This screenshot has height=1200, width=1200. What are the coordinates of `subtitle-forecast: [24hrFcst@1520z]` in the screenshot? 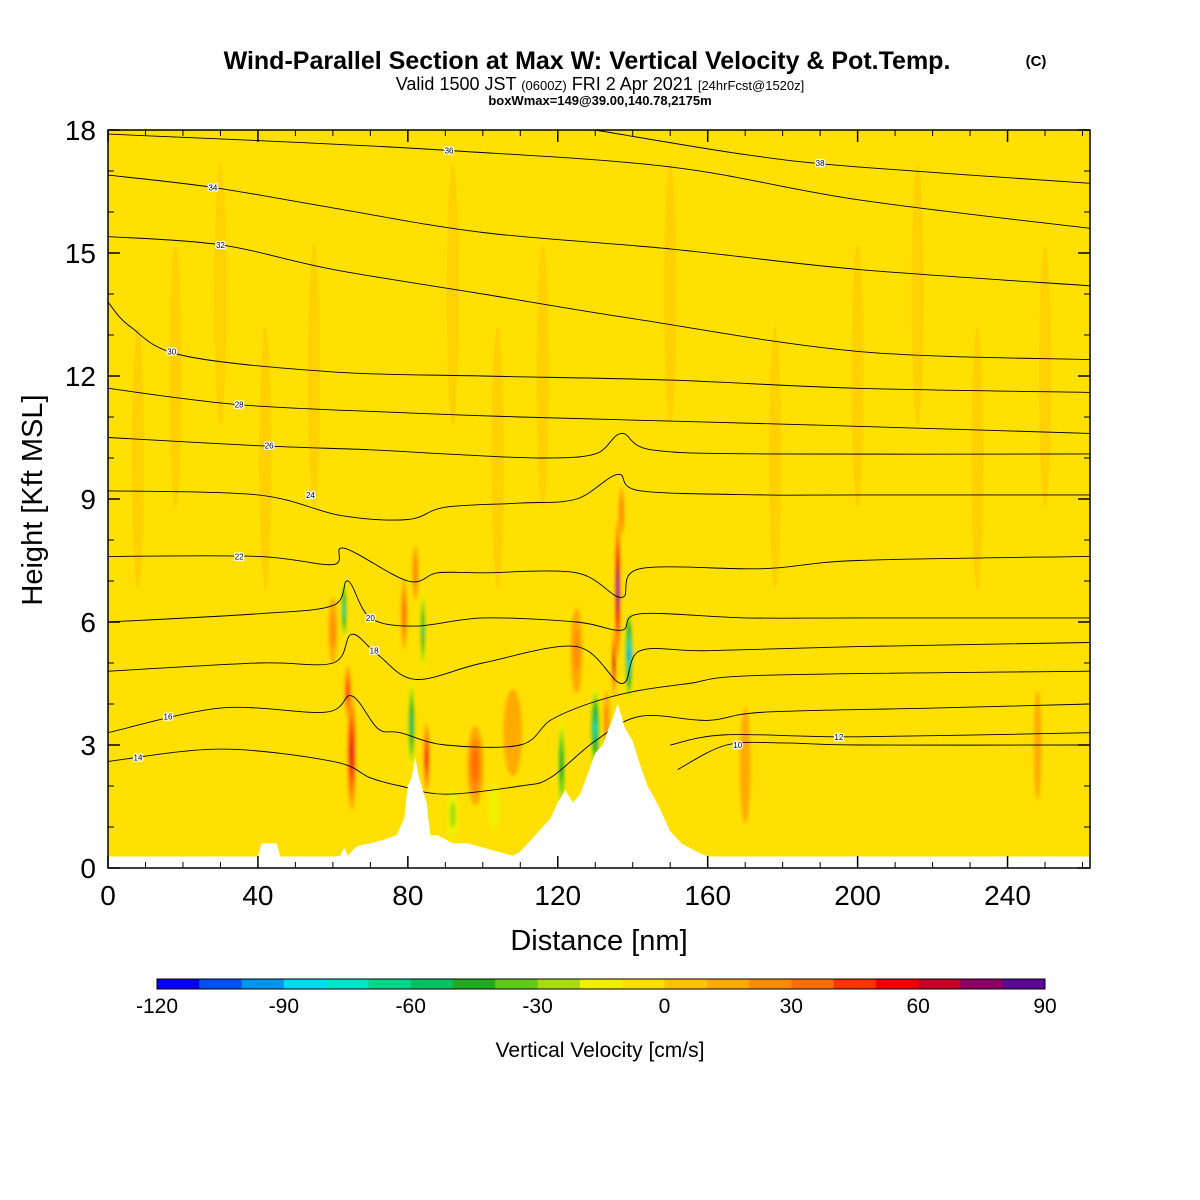 It's located at (751, 85).